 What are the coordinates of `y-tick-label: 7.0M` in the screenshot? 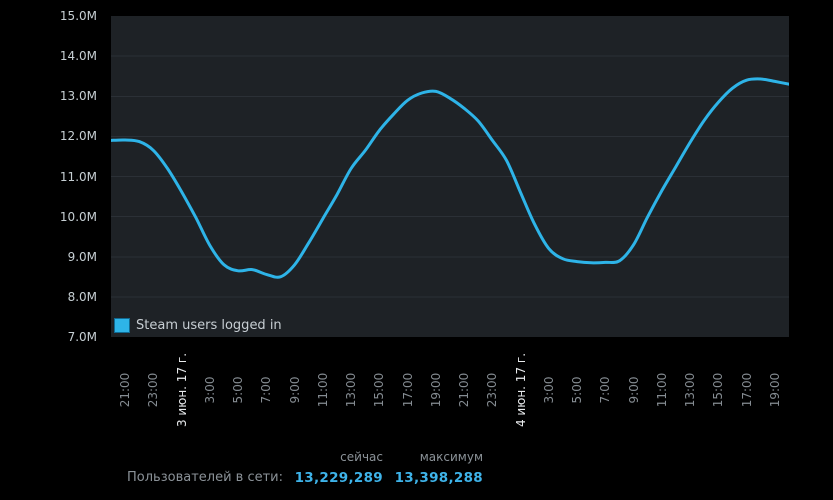 It's located at (82, 337).